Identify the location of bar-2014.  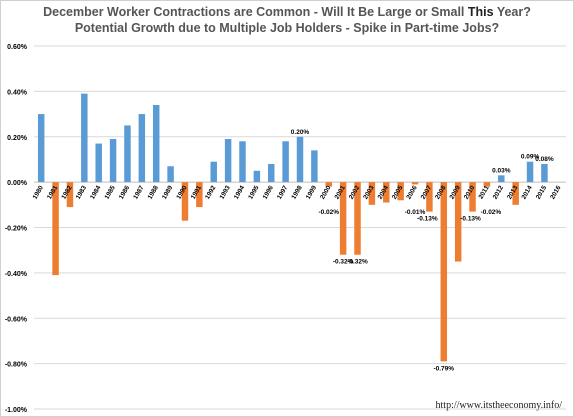
(530, 172).